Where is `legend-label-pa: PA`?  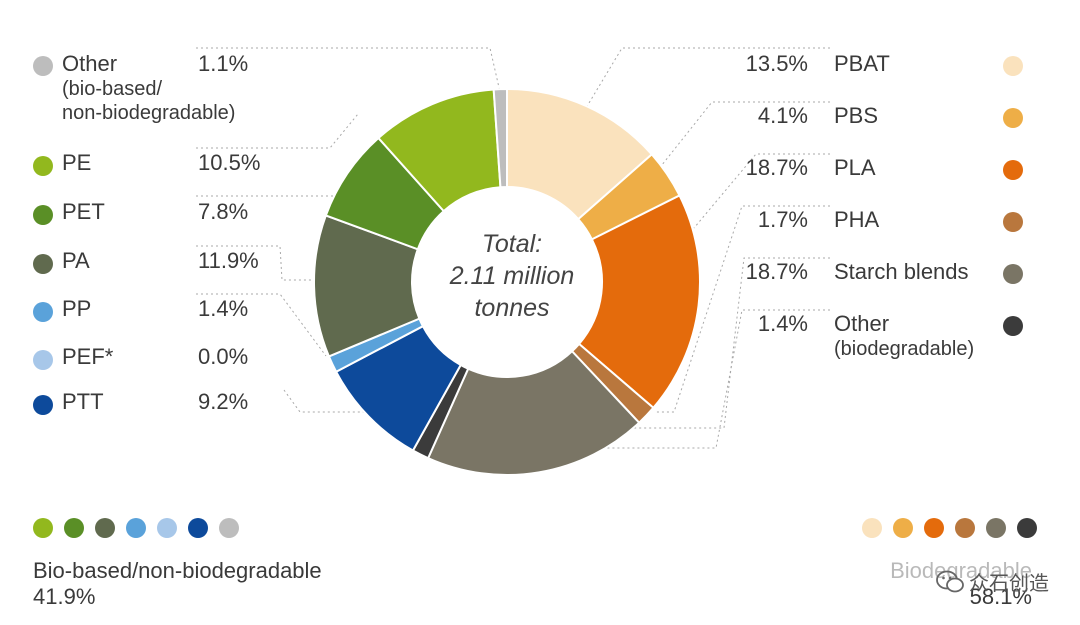
legend-label-pa: PA is located at coordinates (76, 260).